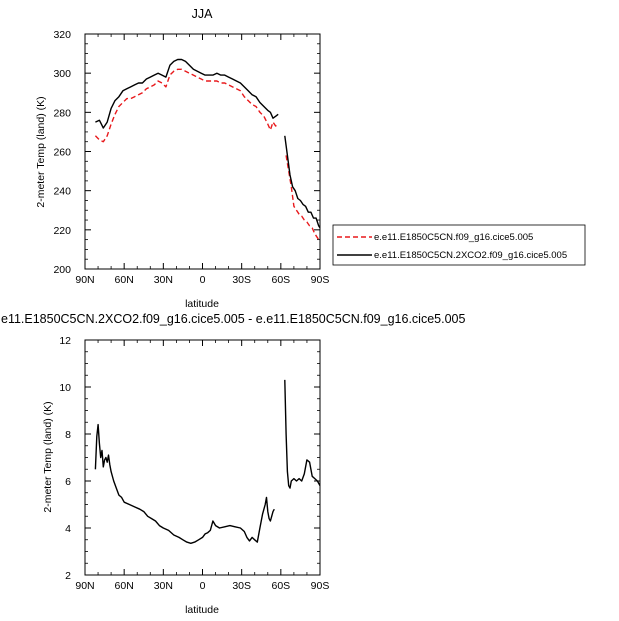  Describe the element at coordinates (203, 14) in the screenshot. I see `chart-title: JJA` at that location.